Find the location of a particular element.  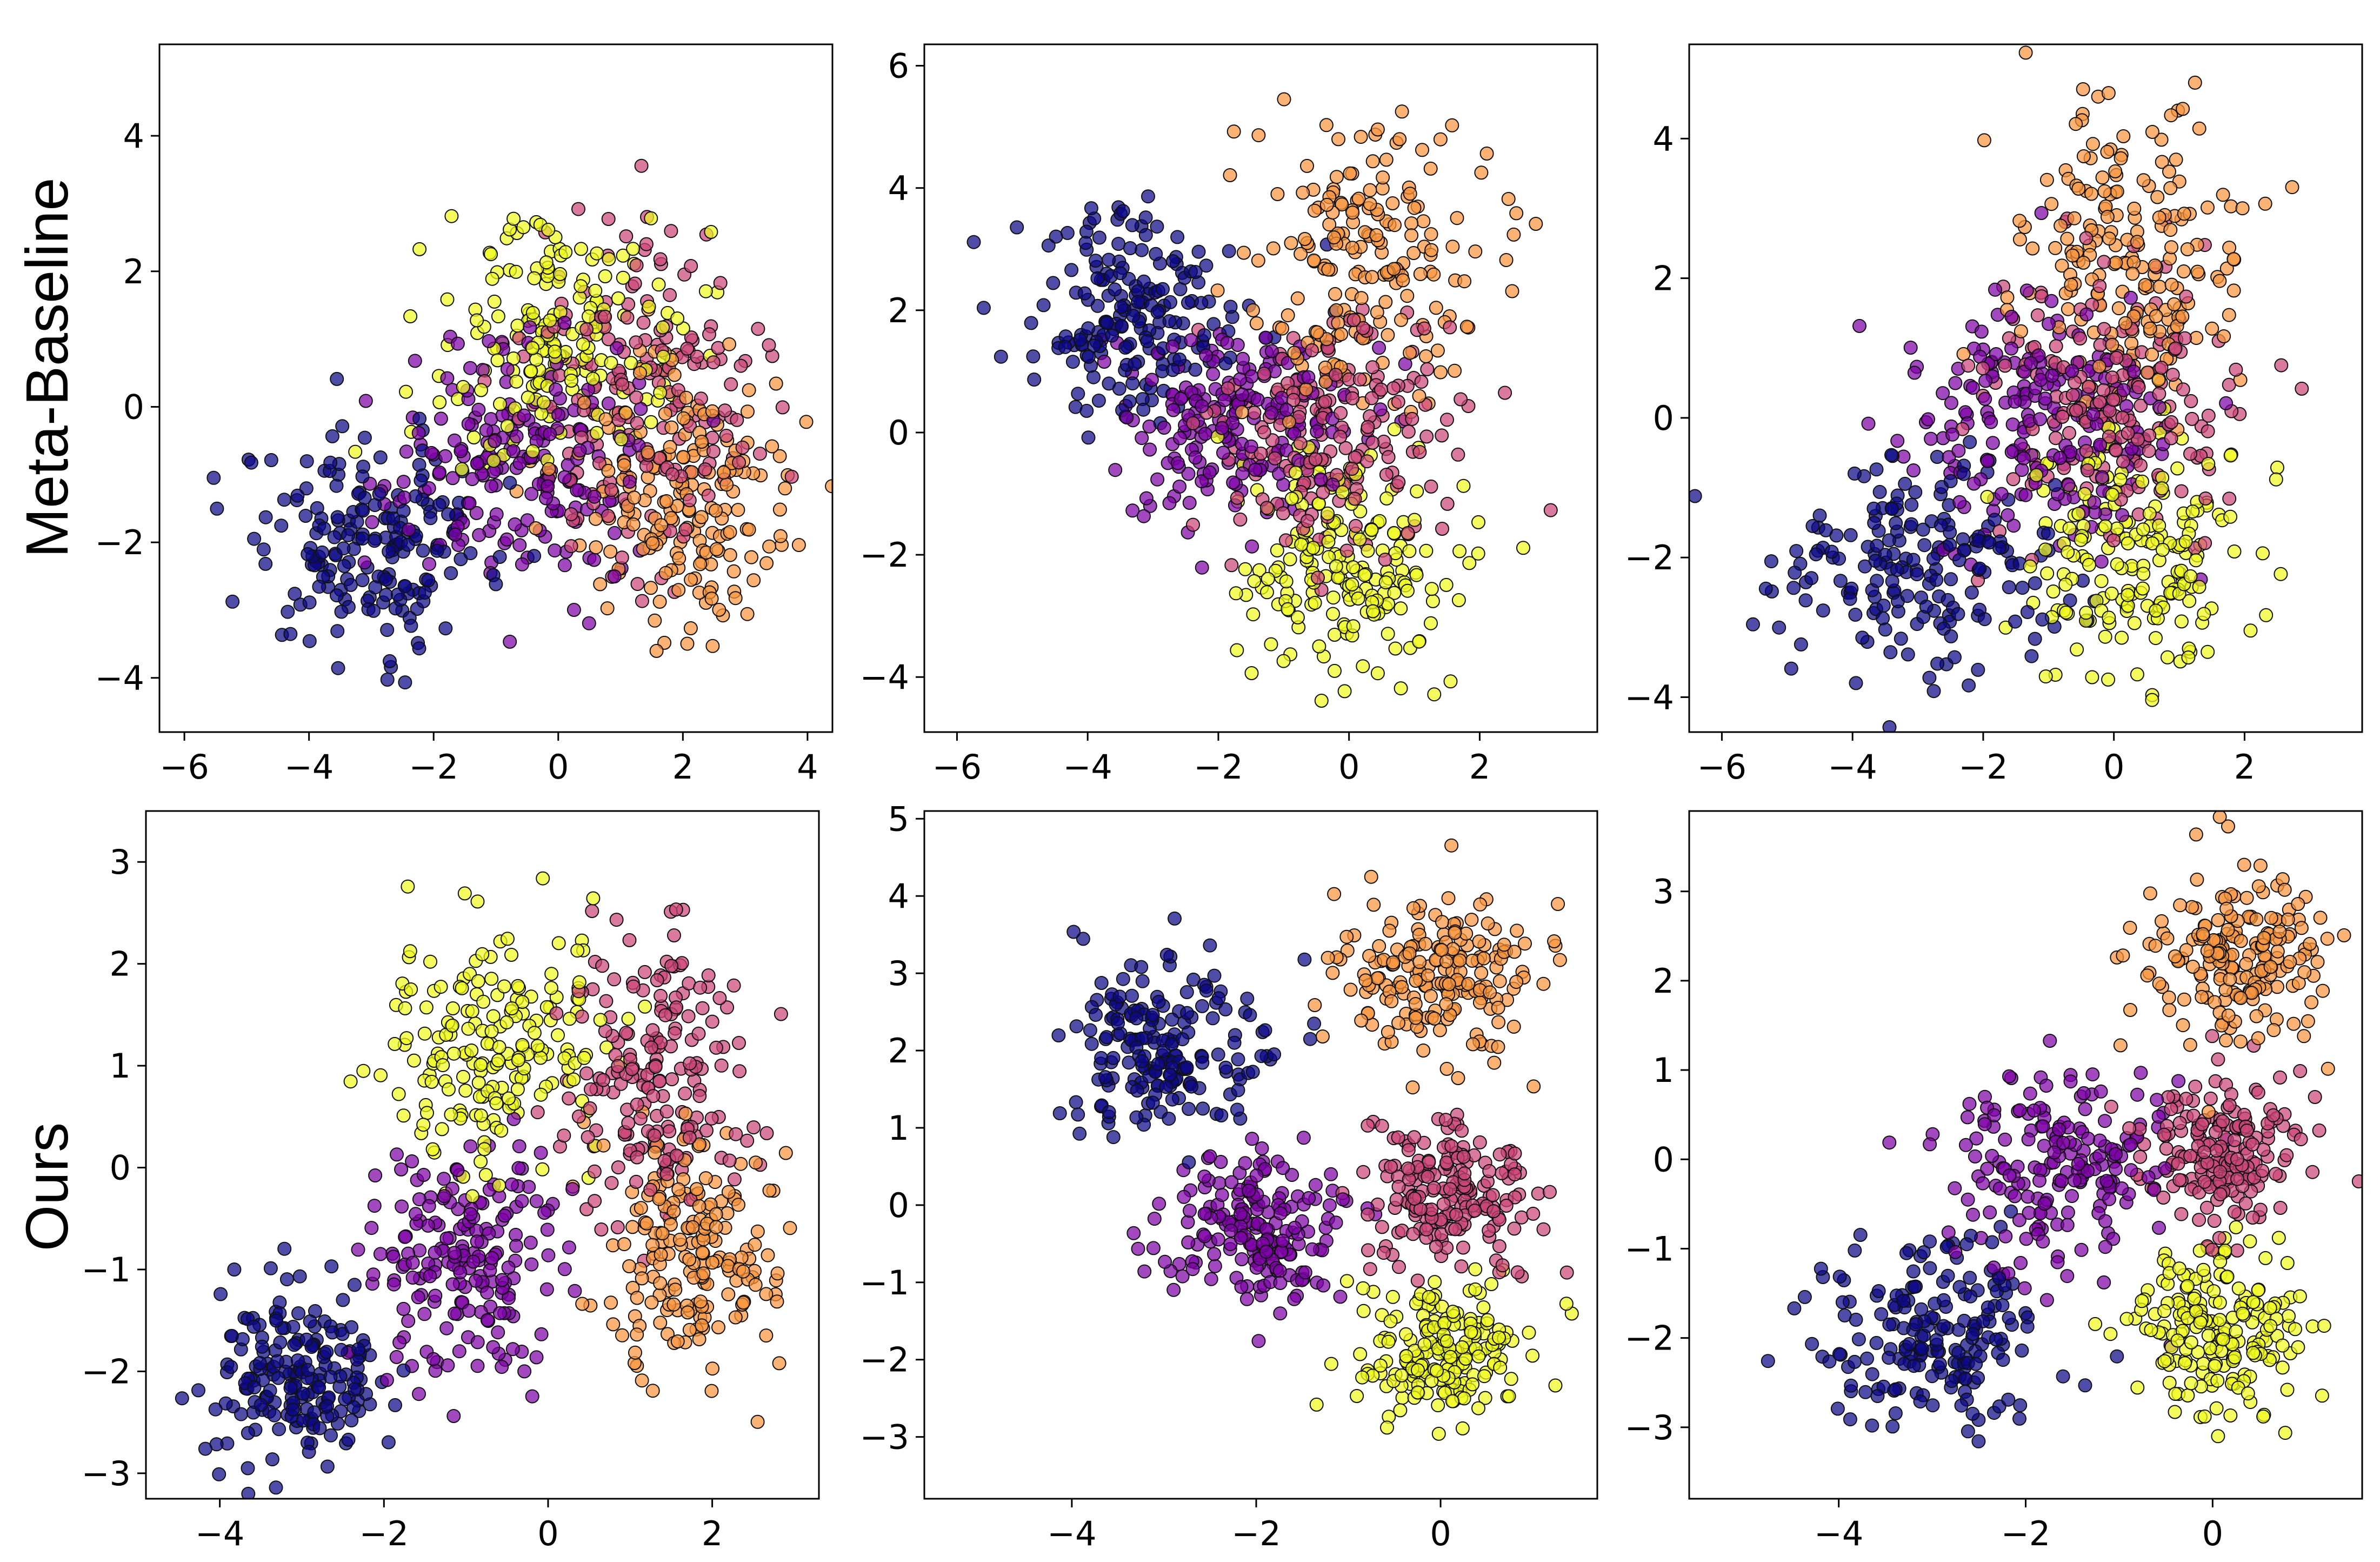

x-tick-label: −6 is located at coordinates (184, 767).